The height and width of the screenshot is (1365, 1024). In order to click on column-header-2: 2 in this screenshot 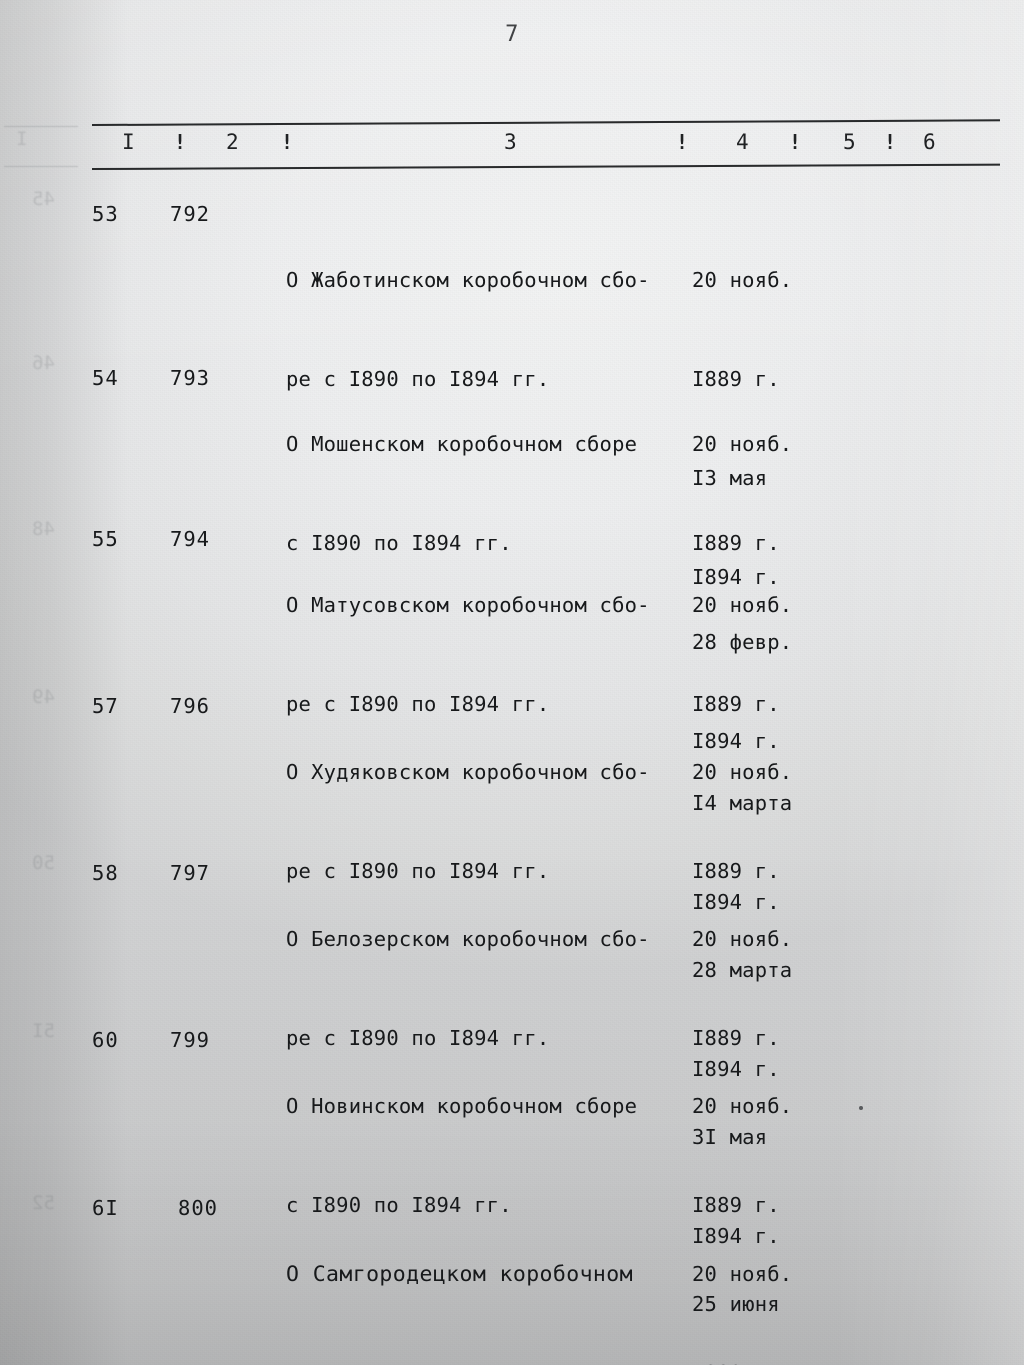, I will do `click(232, 142)`.